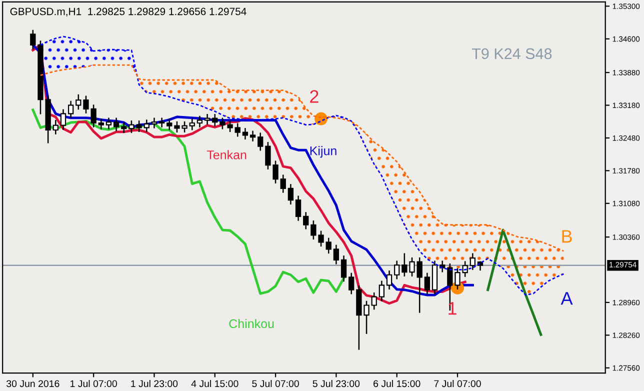 The height and width of the screenshot is (391, 644). I want to click on annotation: T9 K24 S48, so click(512, 54).